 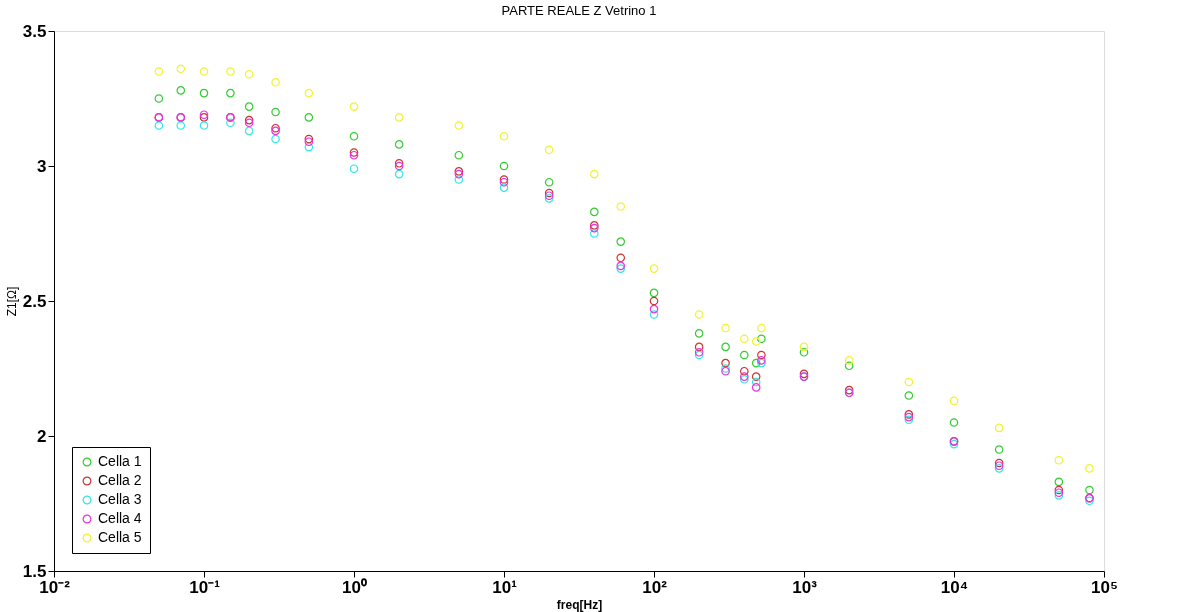 What do you see at coordinates (954, 587) in the screenshot?
I see `x-tick-label: 10⁴` at bounding box center [954, 587].